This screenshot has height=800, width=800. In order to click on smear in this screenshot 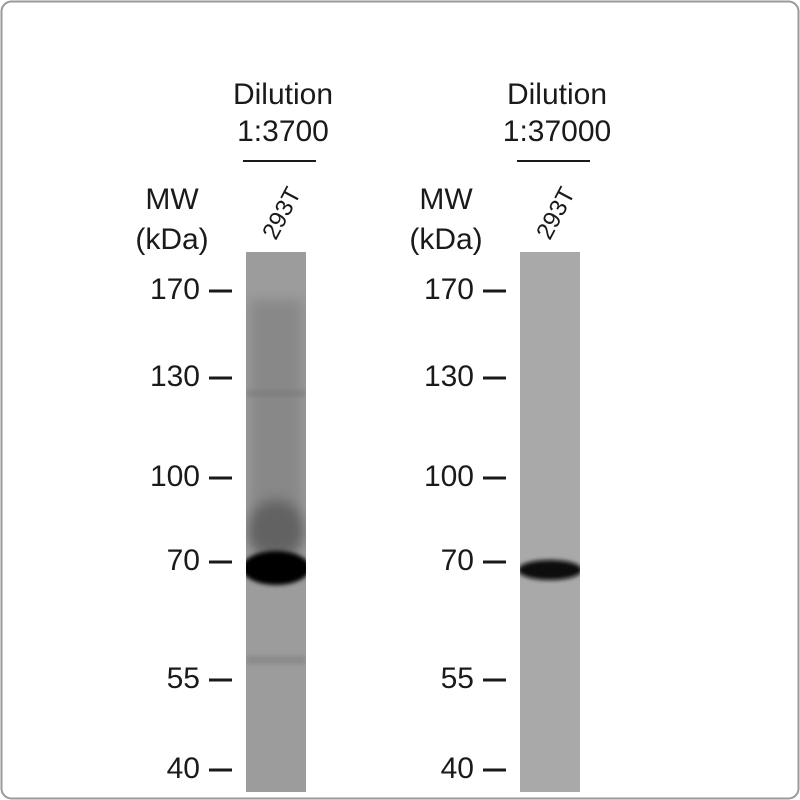, I will do `click(276, 530)`.